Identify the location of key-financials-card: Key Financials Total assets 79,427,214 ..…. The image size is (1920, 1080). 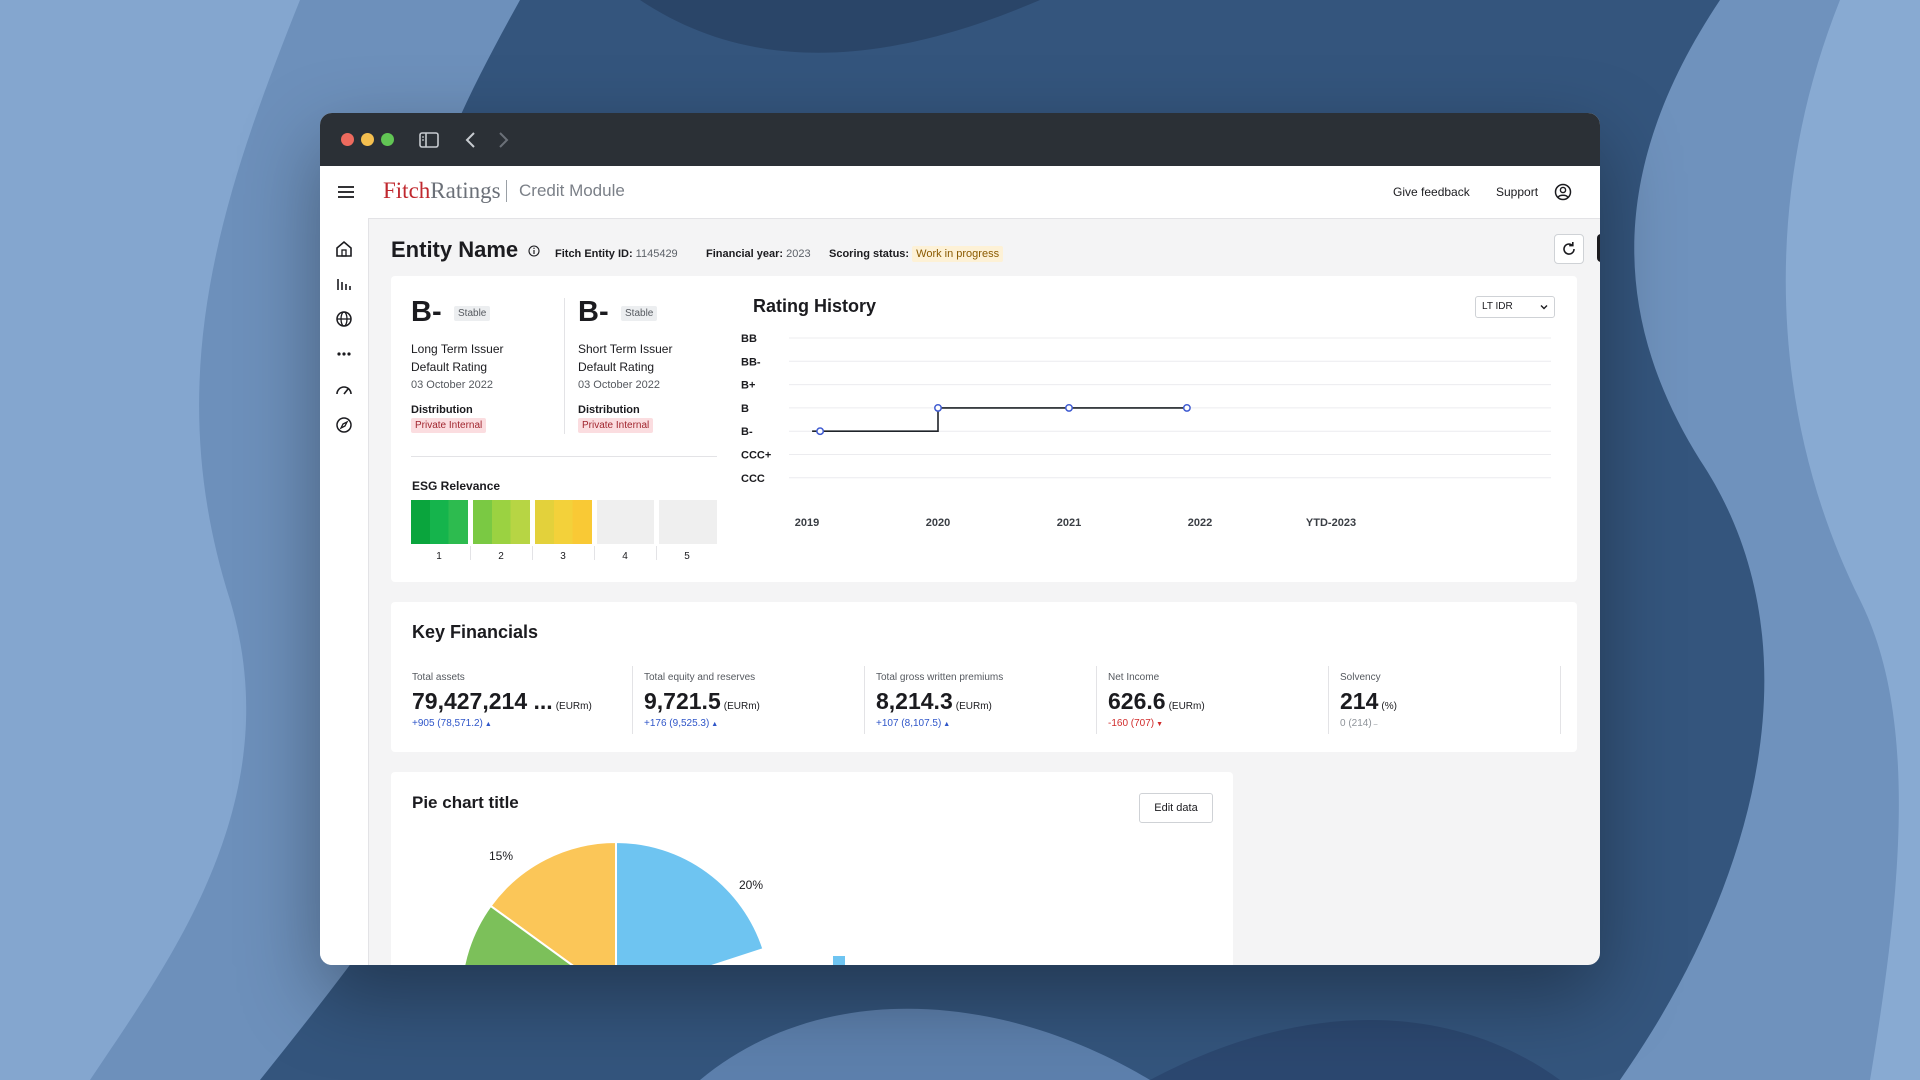
(984, 677).